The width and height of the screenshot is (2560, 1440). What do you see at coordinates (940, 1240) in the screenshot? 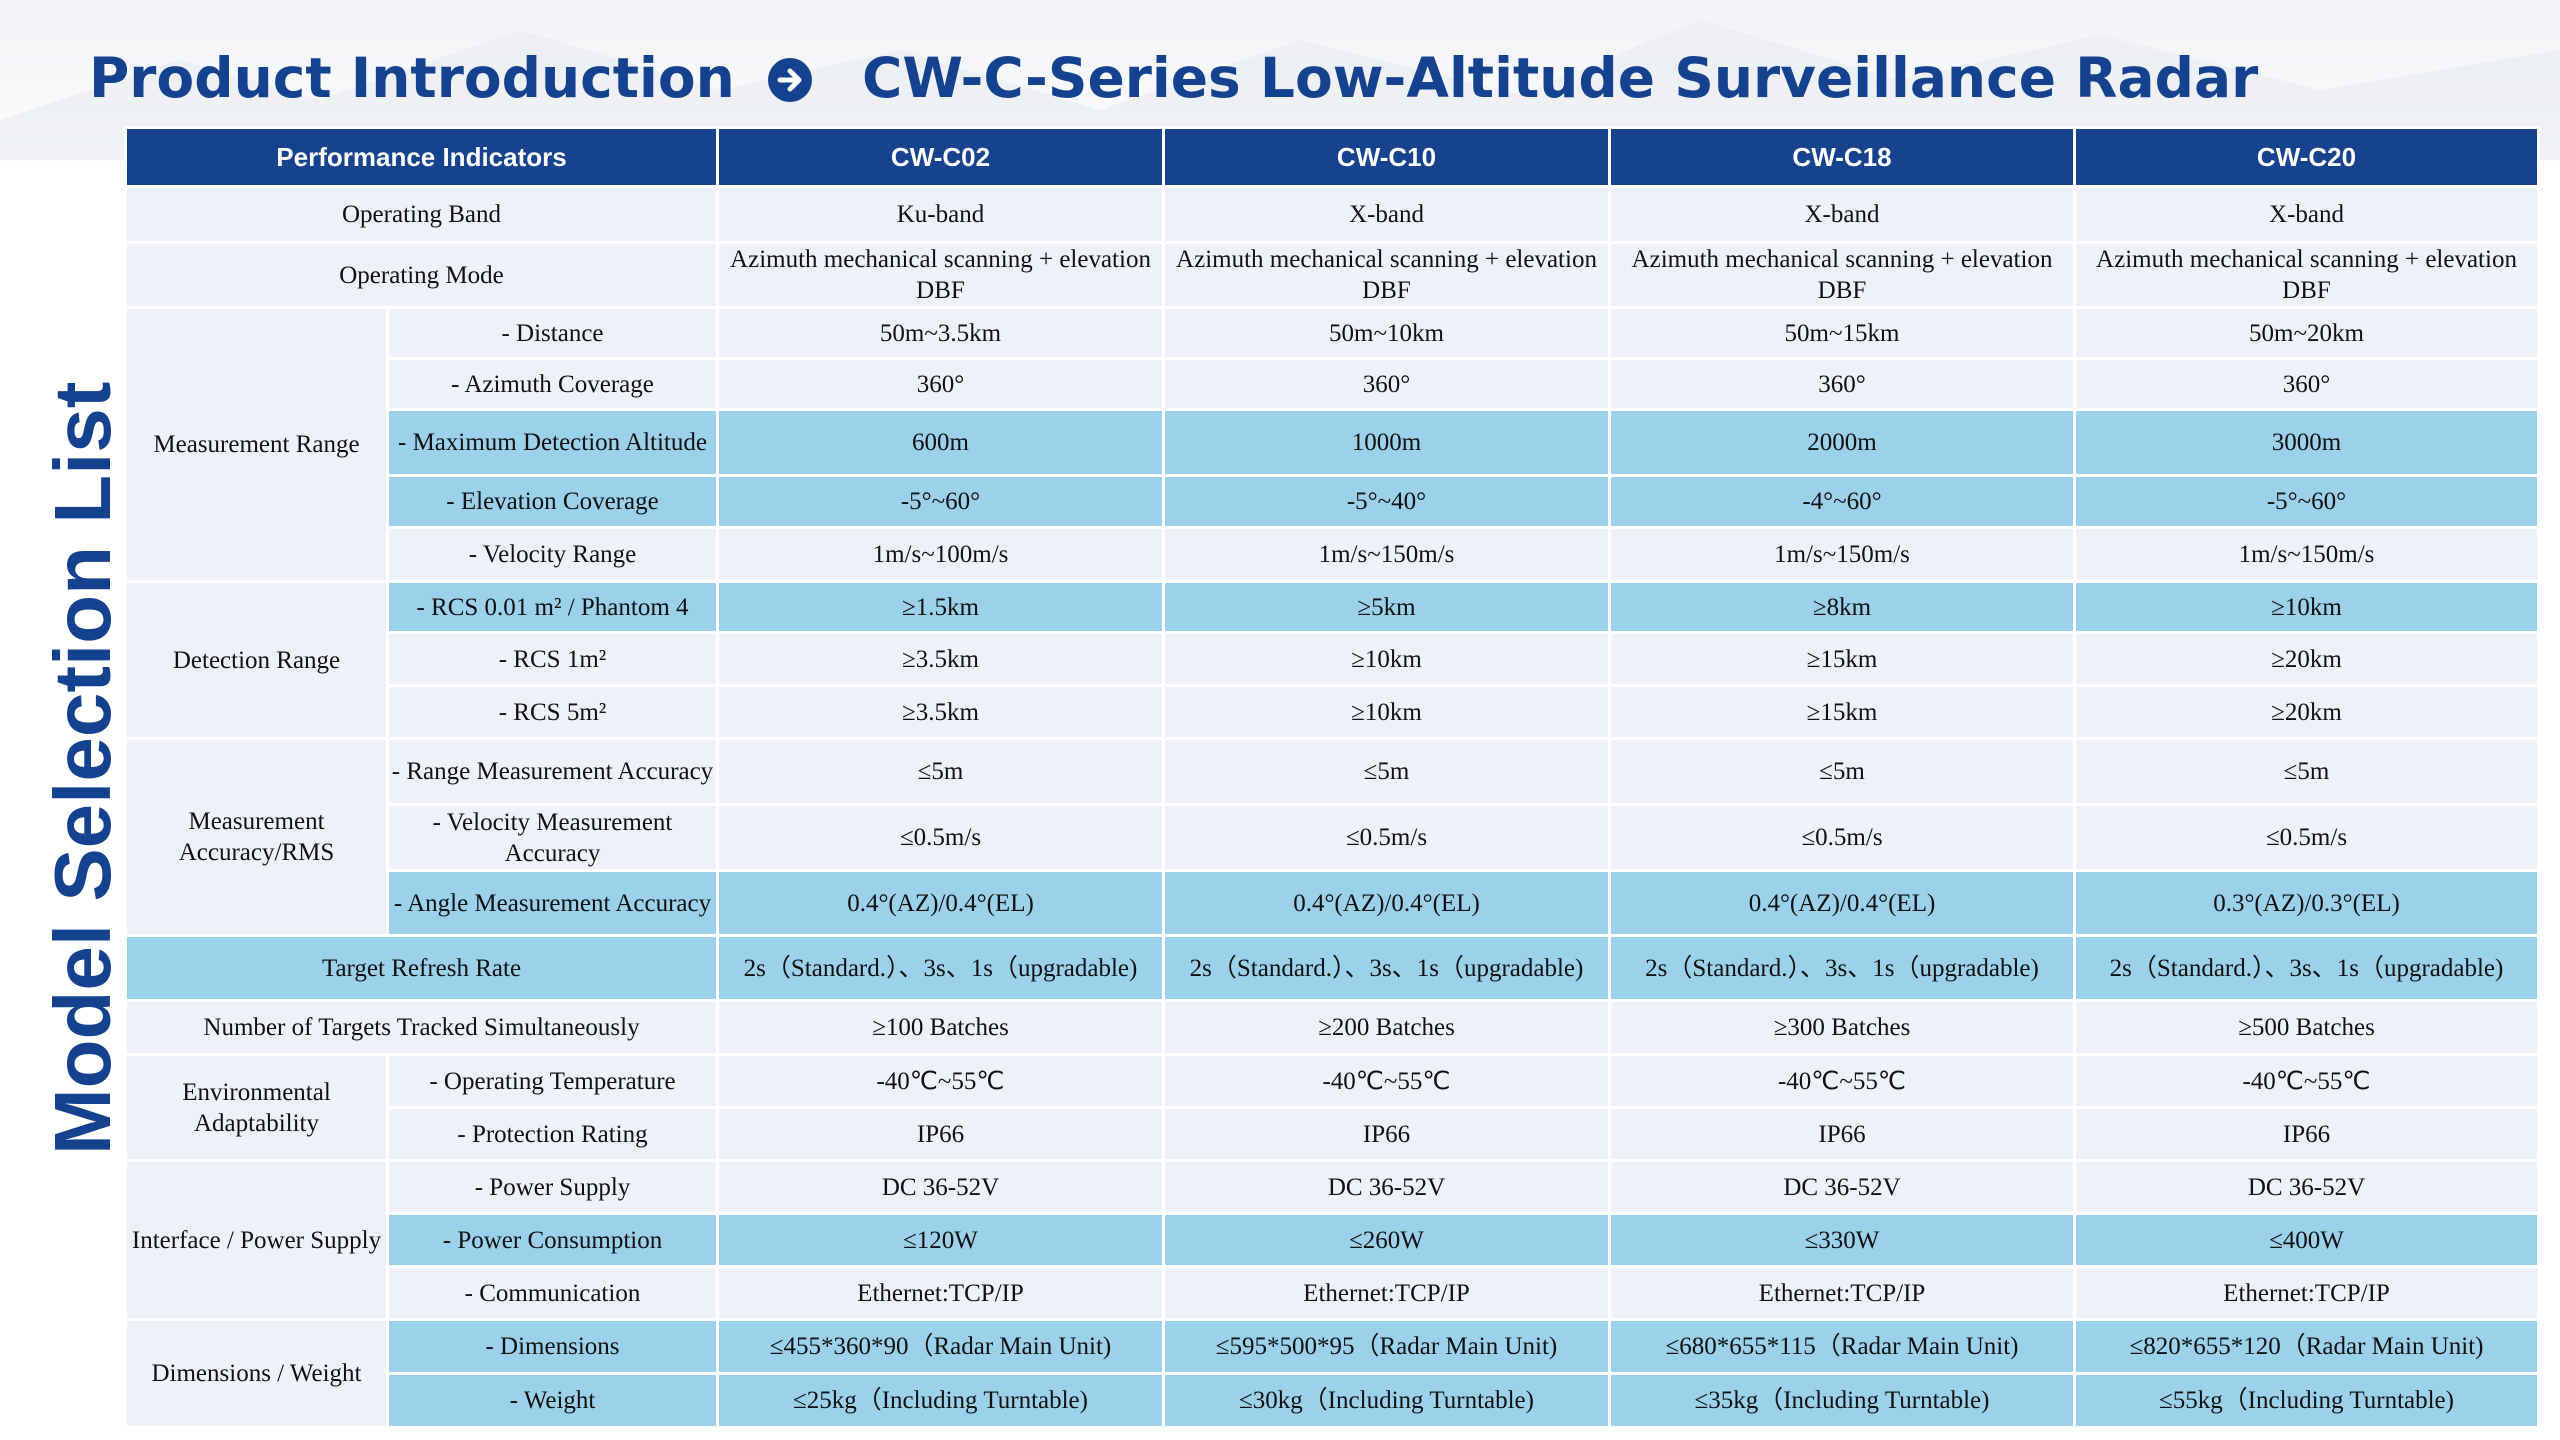
I see `table-cell: ≤120W` at bounding box center [940, 1240].